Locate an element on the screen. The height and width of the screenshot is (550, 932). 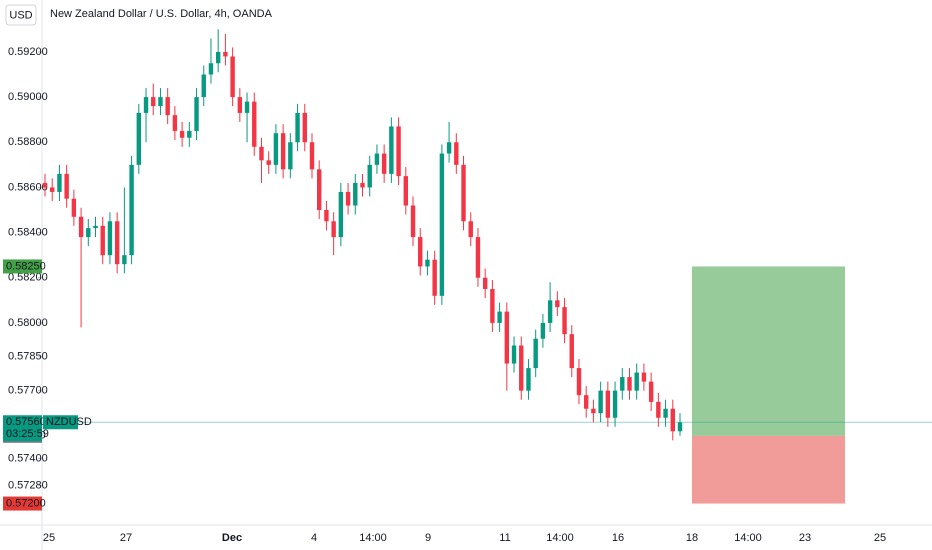
x-tick-label: 23 is located at coordinates (805, 538).